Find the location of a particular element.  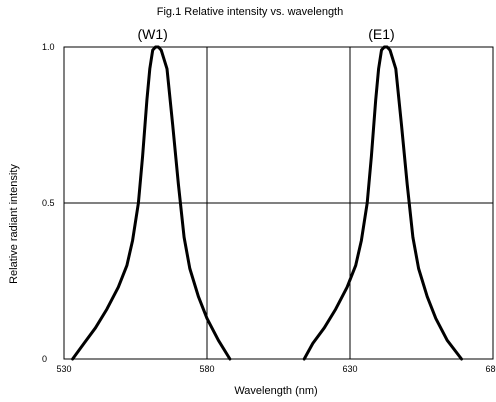

peak-label: (E1) is located at coordinates (381, 34).